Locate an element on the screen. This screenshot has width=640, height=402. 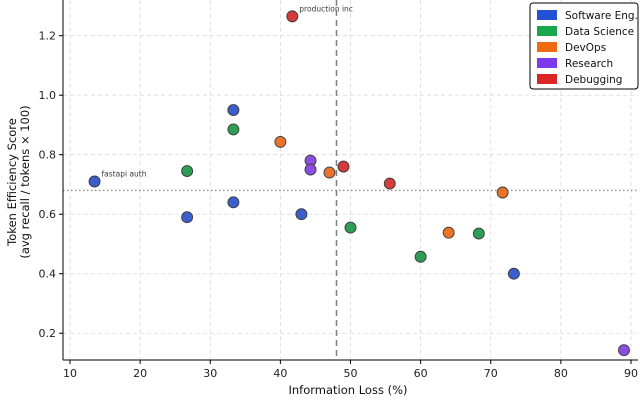
y-tick-label: 0.4 is located at coordinates (48, 274).